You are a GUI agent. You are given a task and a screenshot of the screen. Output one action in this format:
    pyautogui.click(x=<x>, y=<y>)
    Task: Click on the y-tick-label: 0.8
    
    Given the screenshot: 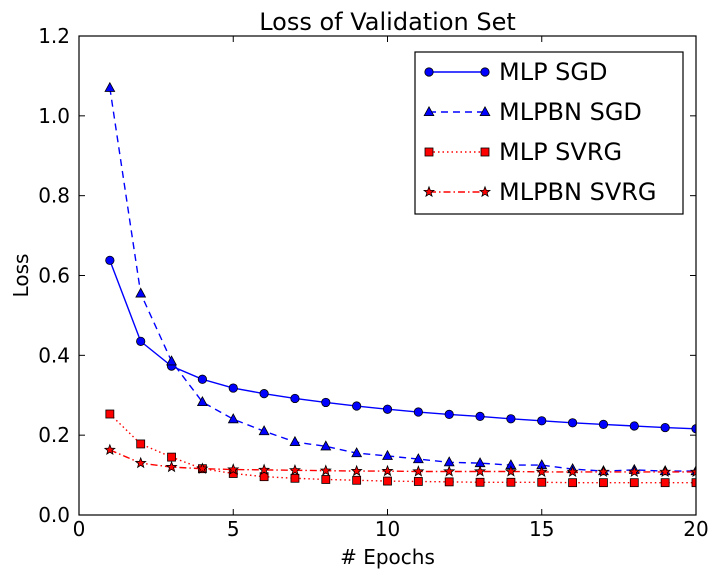 What is the action you would take?
    pyautogui.click(x=54, y=196)
    